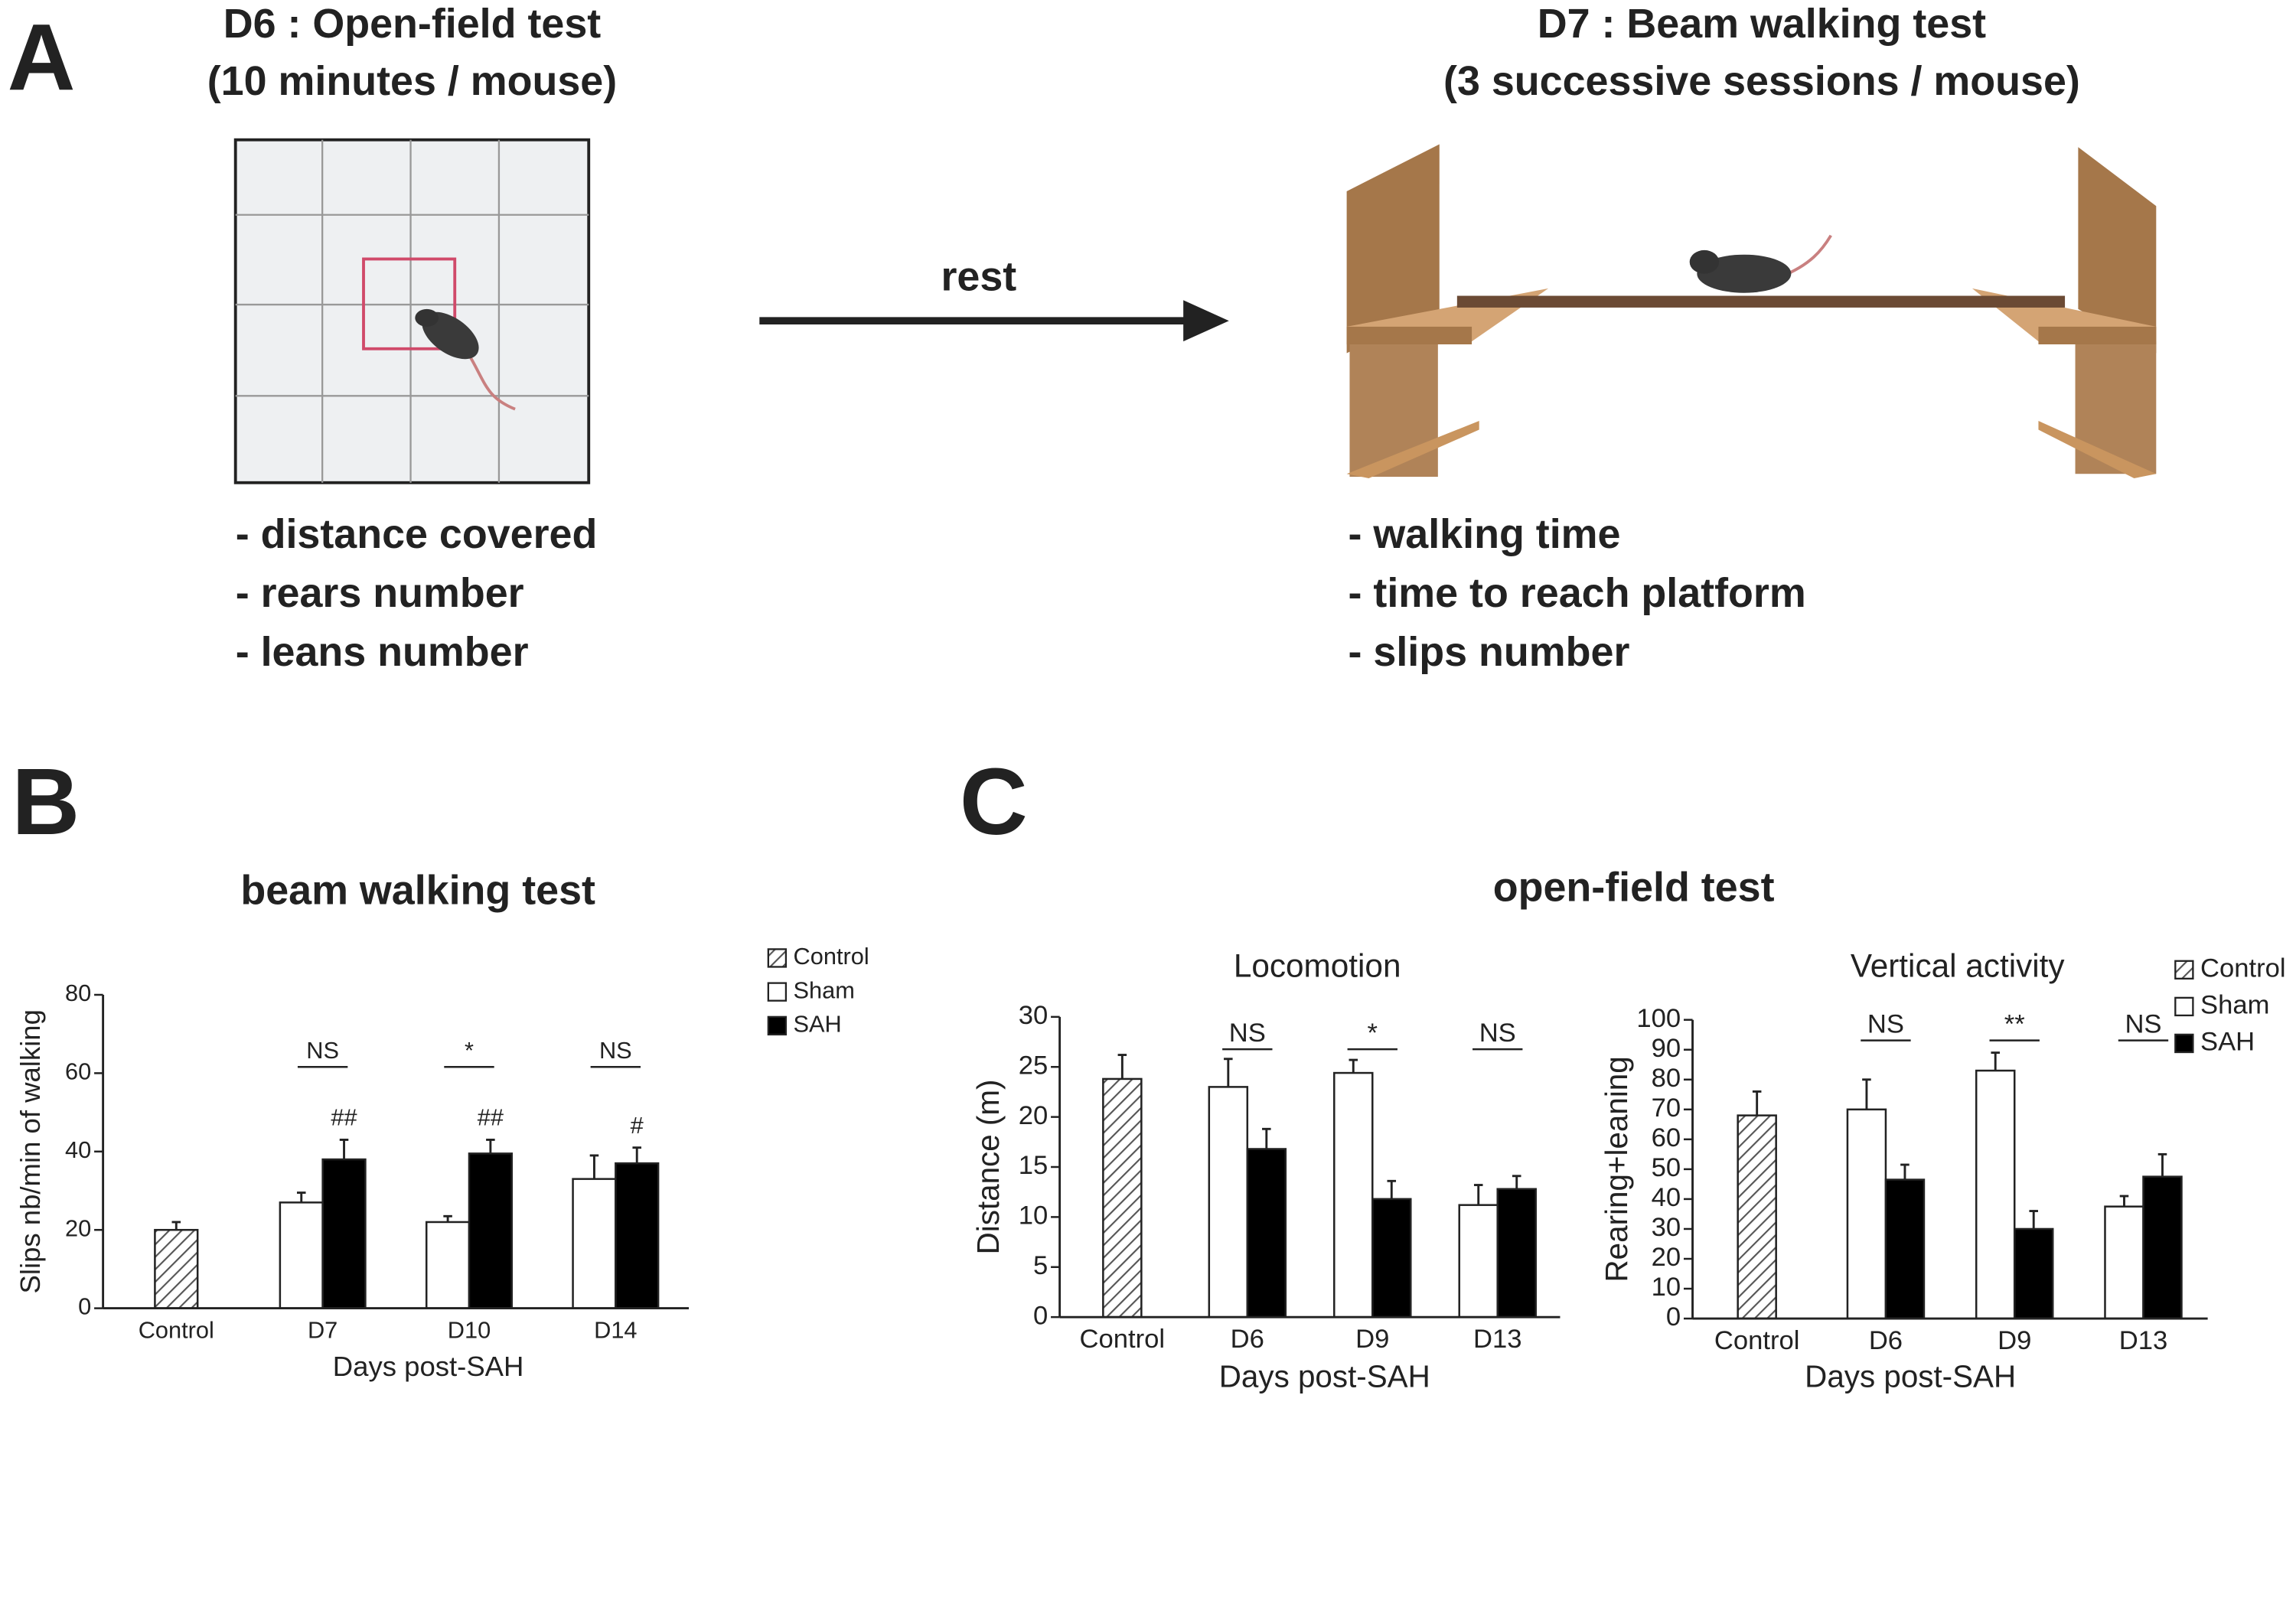  Describe the element at coordinates (988, 1167) in the screenshot. I see `y-axis-label: Distance (m)` at that location.